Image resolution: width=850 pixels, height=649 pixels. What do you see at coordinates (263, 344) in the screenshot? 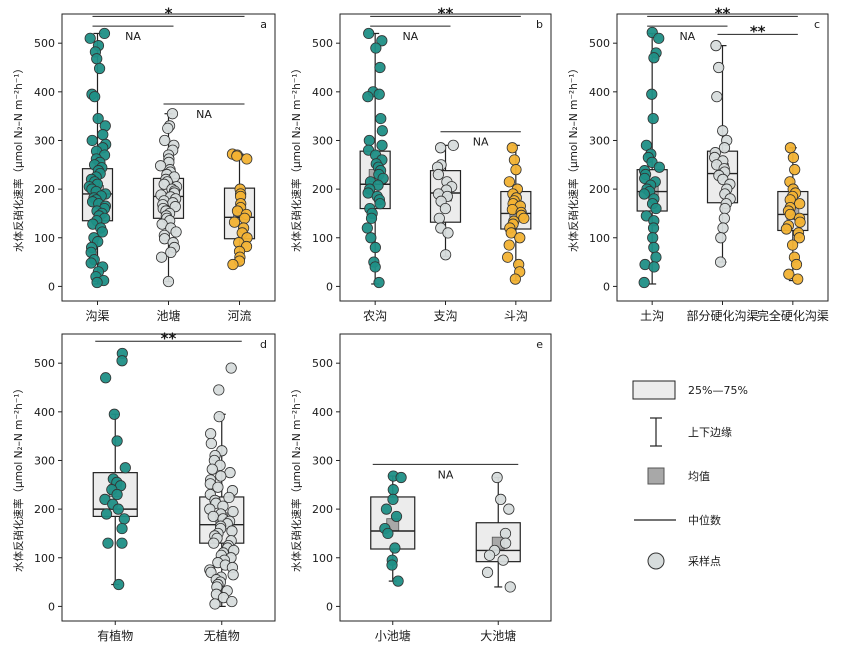
I see `panel-letter: d` at bounding box center [263, 344].